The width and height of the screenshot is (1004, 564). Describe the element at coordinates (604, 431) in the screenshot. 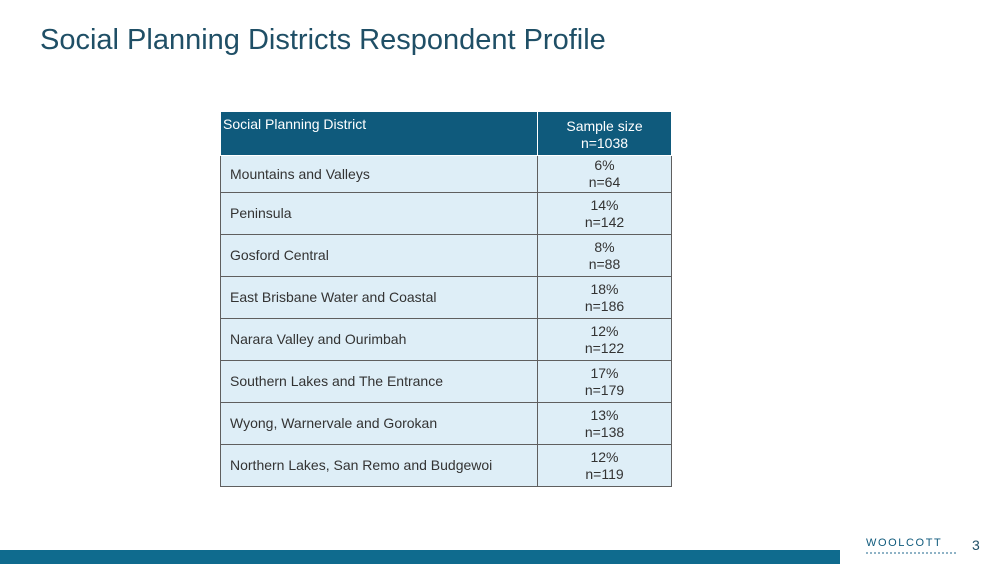

I see `sample-count: n=138` at that location.